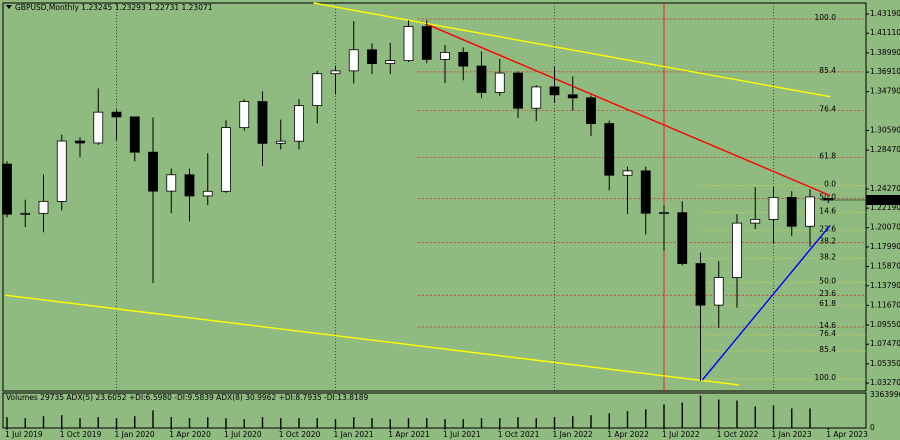 This screenshot has height=440, width=900. I want to click on y-tick-label: 1.22190, so click(885, 207).